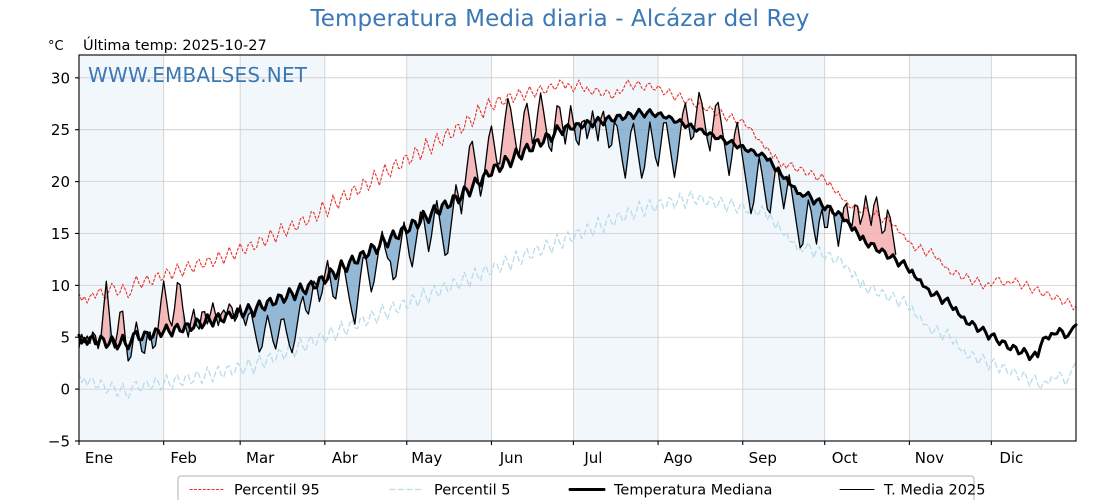  Describe the element at coordinates (56, 46) in the screenshot. I see `y-axis-unit-label: °C` at that location.